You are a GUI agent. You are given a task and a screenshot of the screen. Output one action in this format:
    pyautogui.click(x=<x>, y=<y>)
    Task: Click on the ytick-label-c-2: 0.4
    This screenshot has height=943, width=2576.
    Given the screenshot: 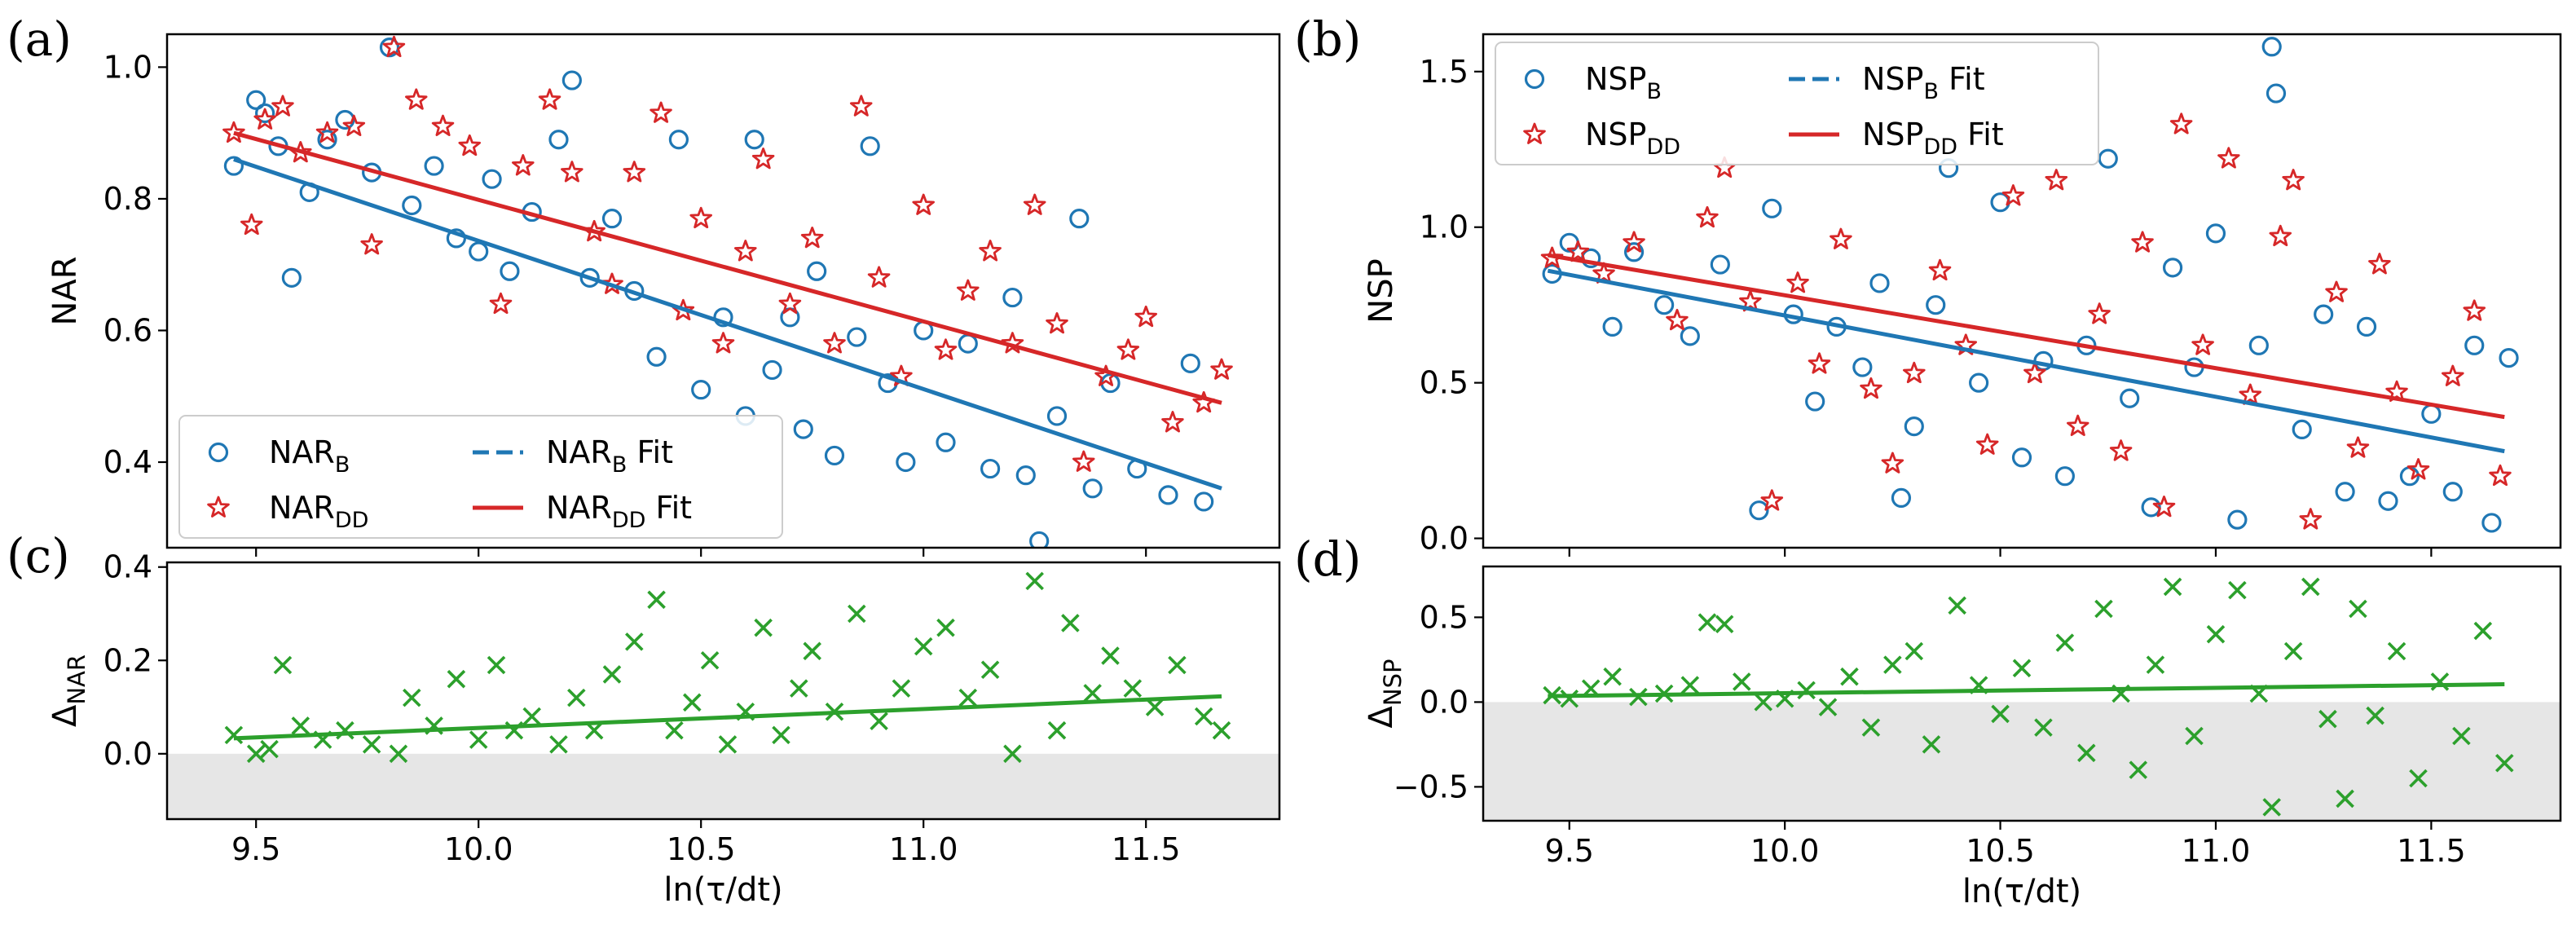 What is the action you would take?
    pyautogui.click(x=128, y=567)
    